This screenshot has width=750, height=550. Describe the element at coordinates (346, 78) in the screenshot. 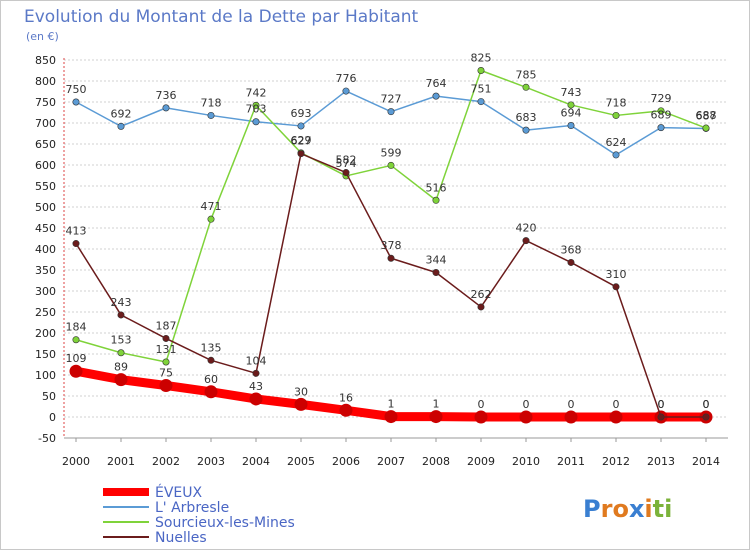

I see `data-label: 776` at that location.